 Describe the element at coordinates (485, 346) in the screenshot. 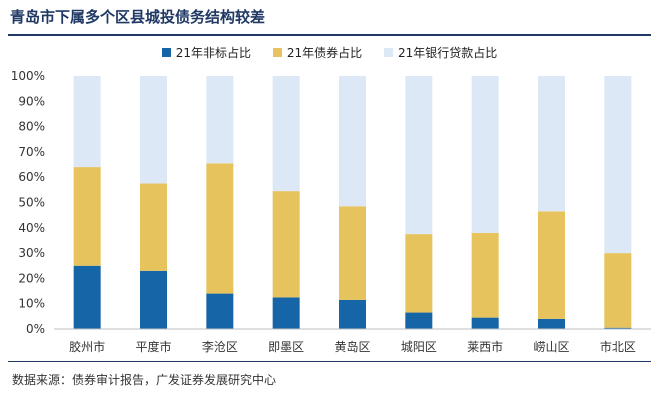

I see `x-tick-label: 莱西市` at that location.